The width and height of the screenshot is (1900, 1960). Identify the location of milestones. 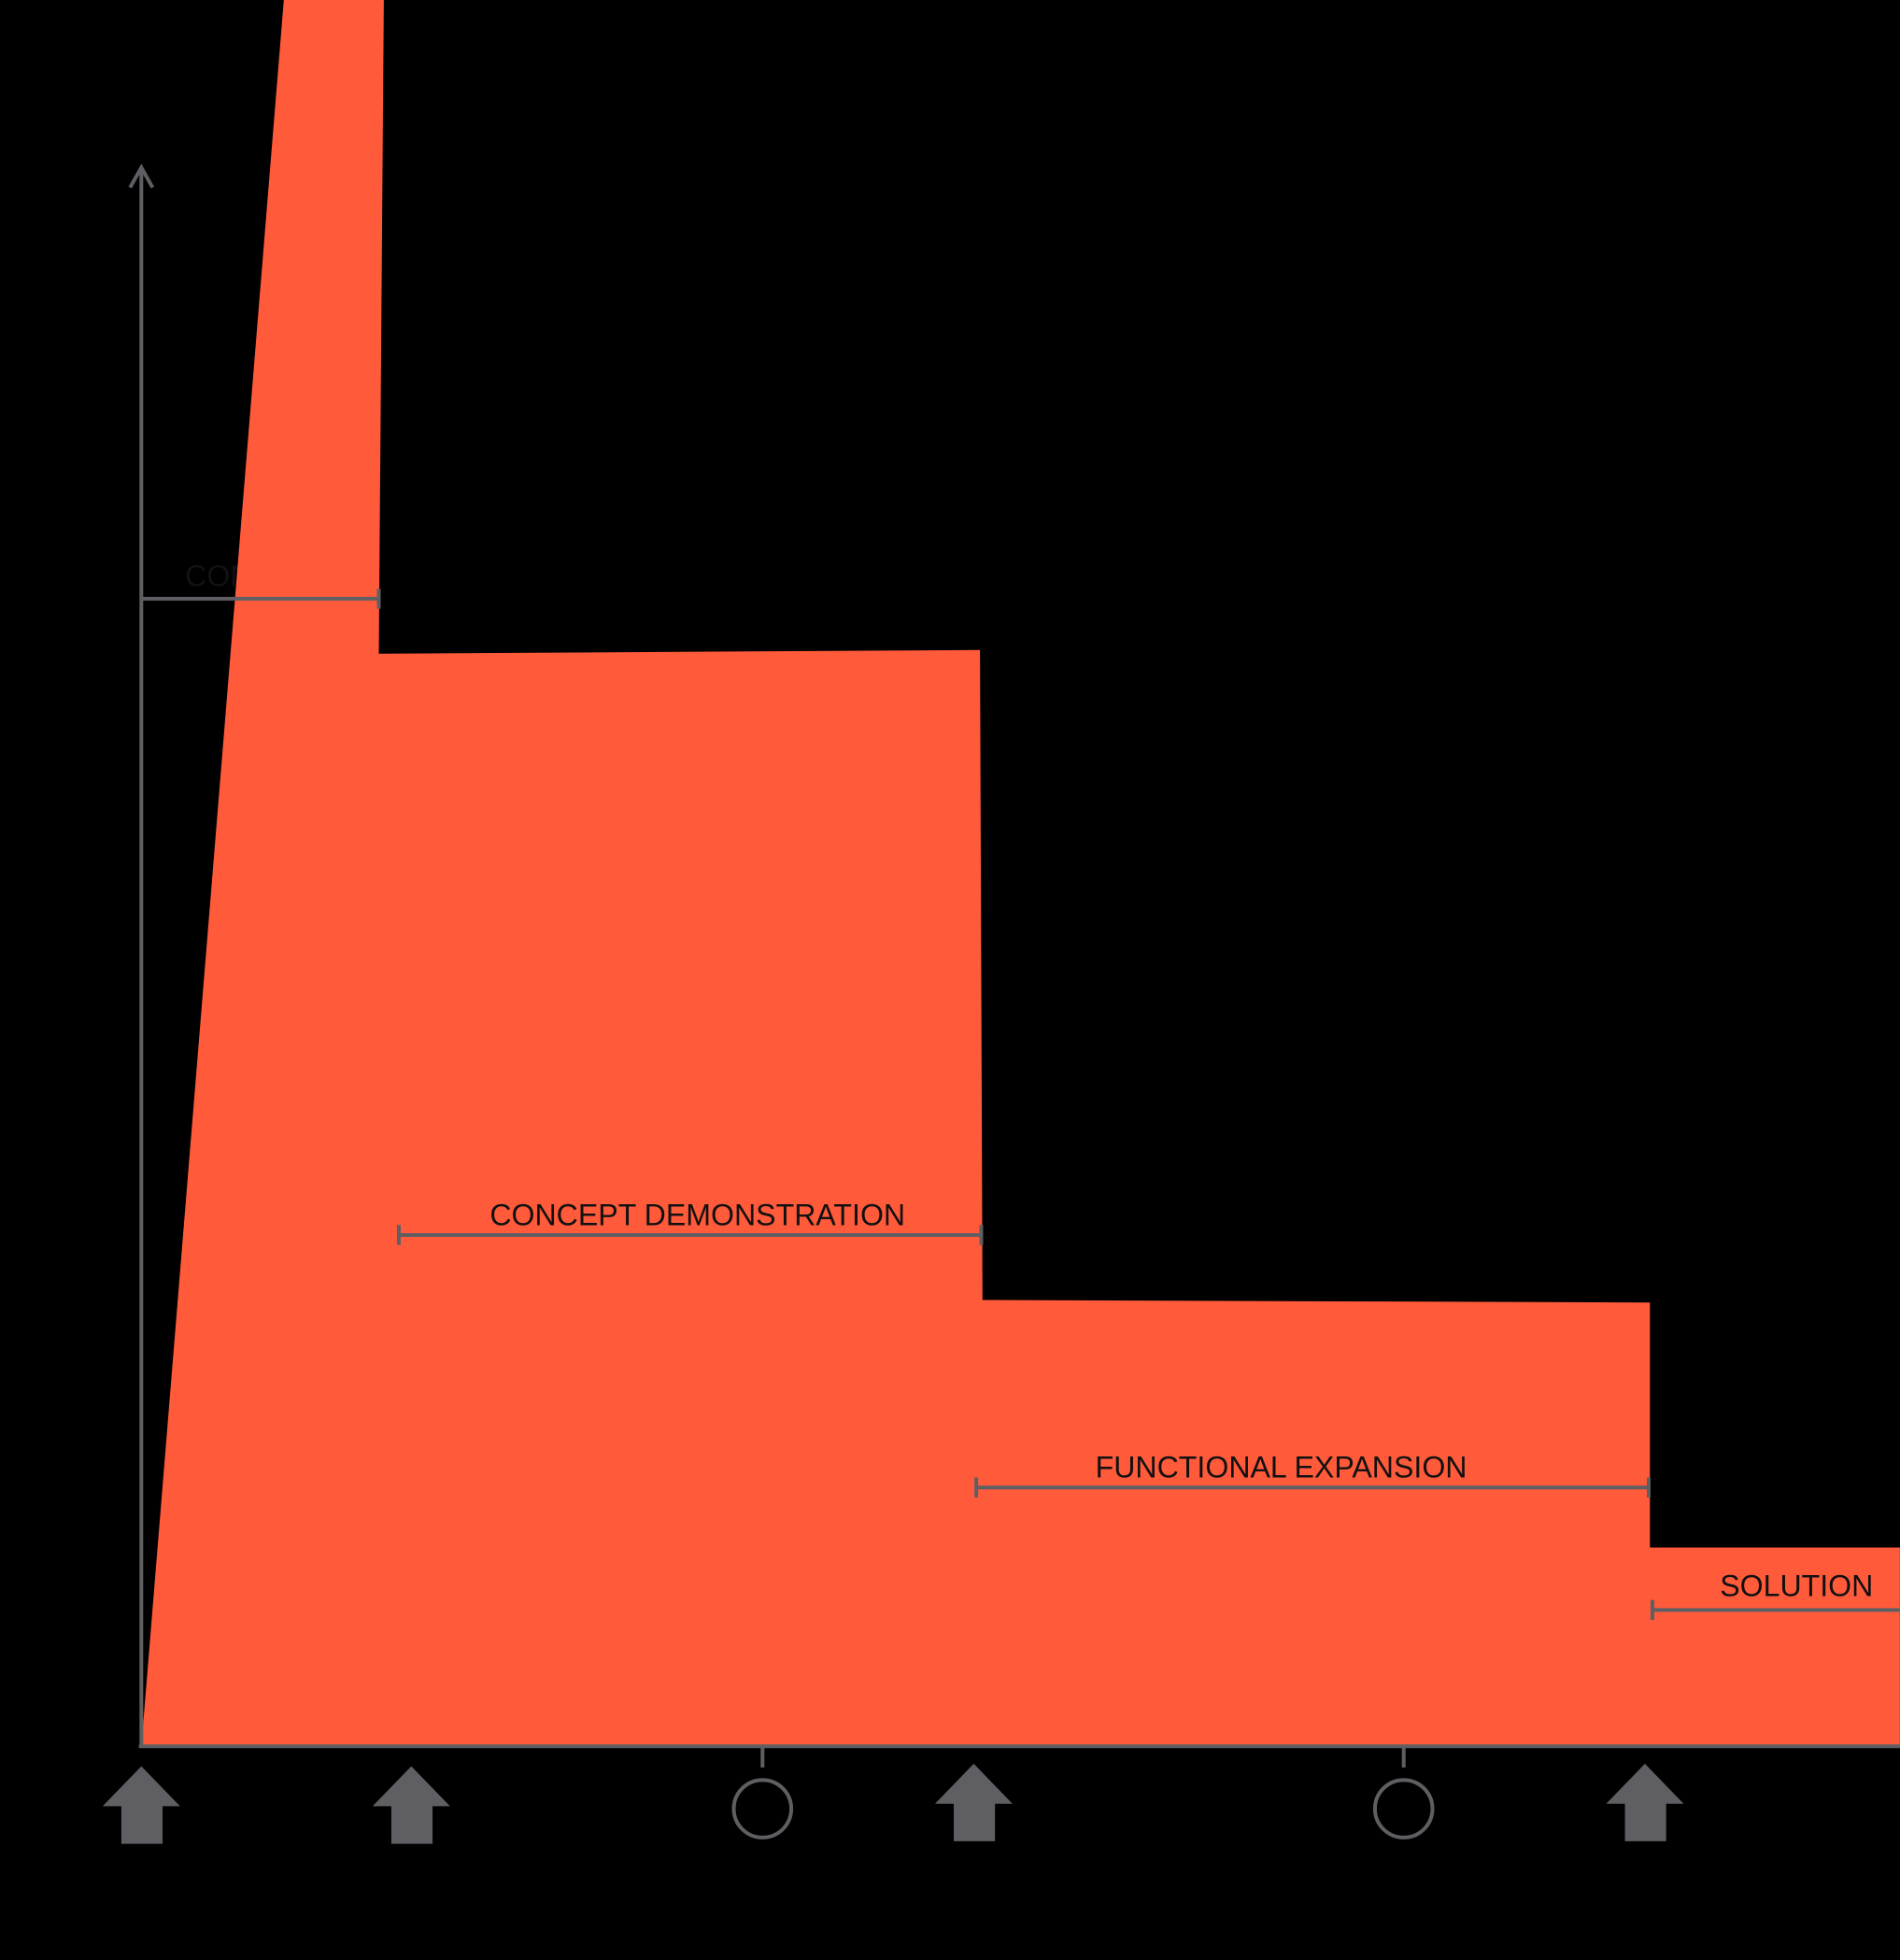
(1083, 1793).